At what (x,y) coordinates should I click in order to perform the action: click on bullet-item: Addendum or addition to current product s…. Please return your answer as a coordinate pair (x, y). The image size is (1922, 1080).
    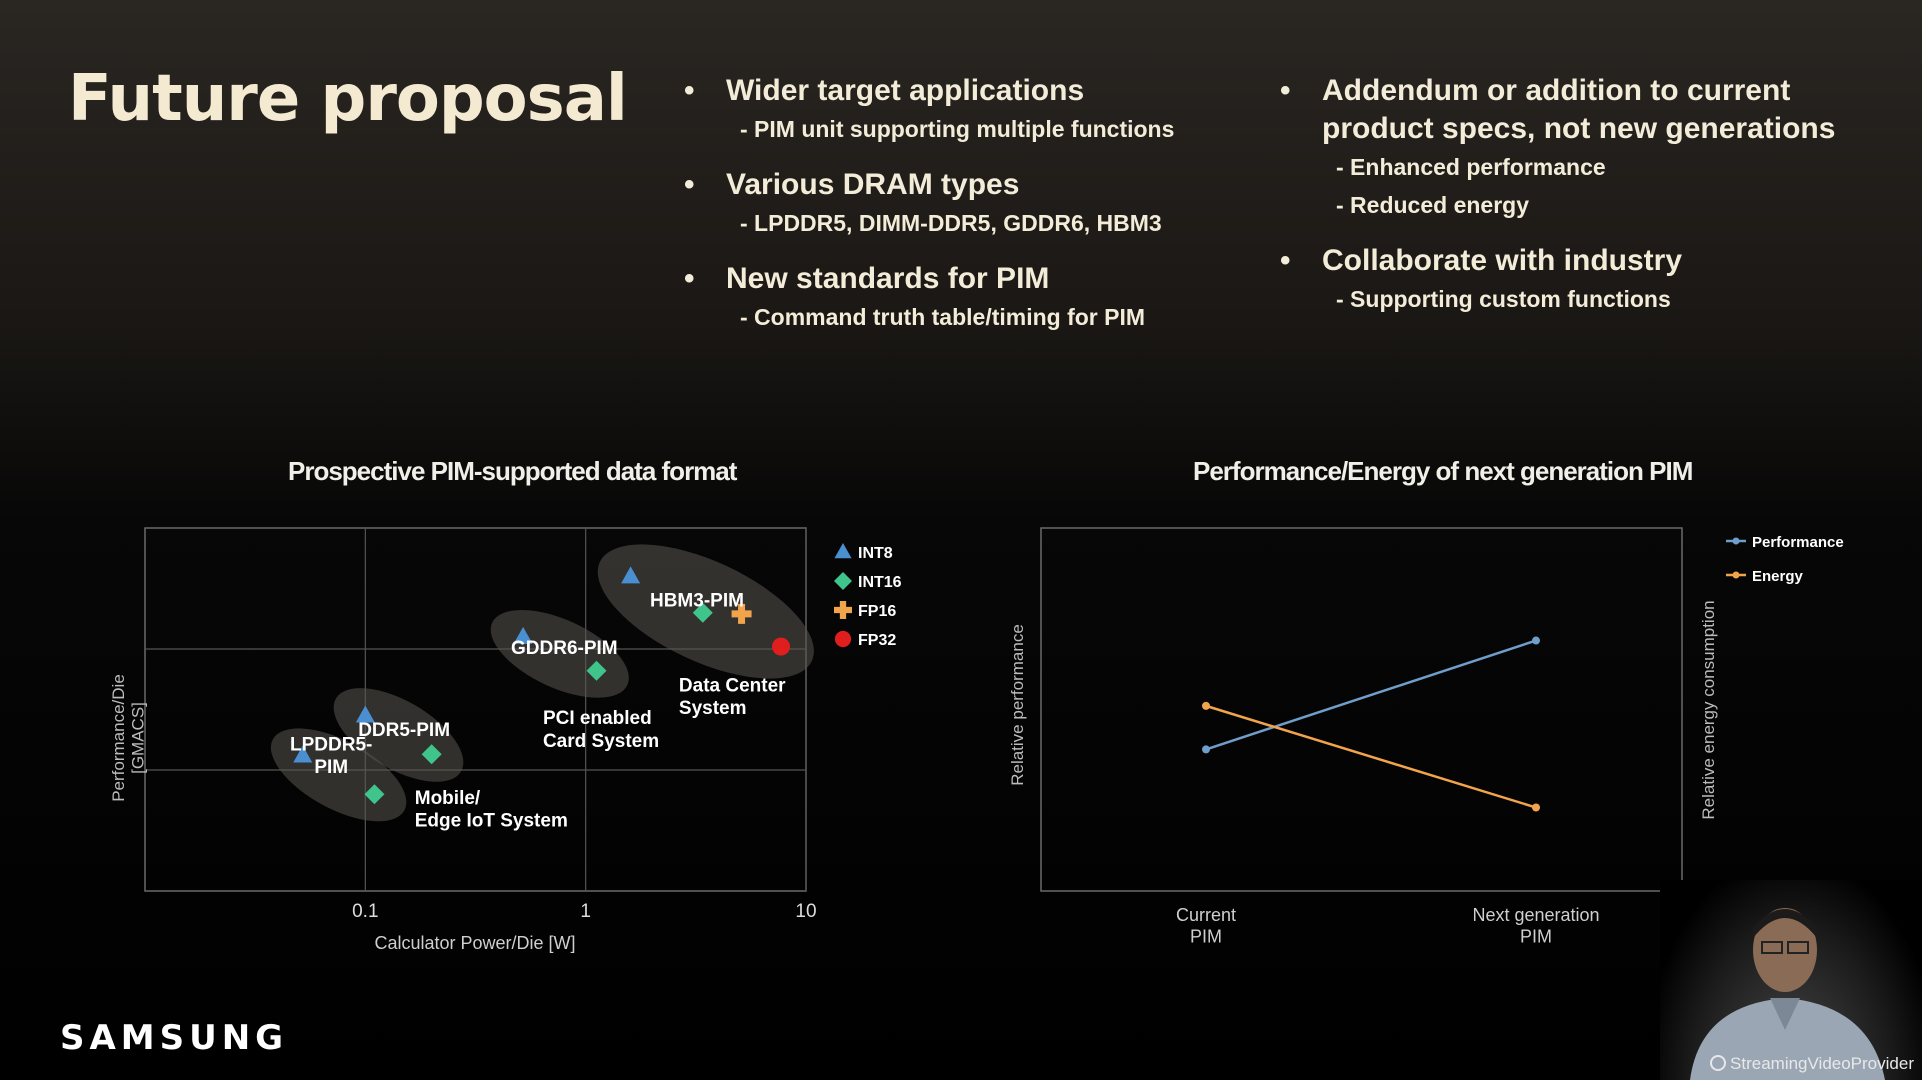
    Looking at the image, I should click on (1560, 148).